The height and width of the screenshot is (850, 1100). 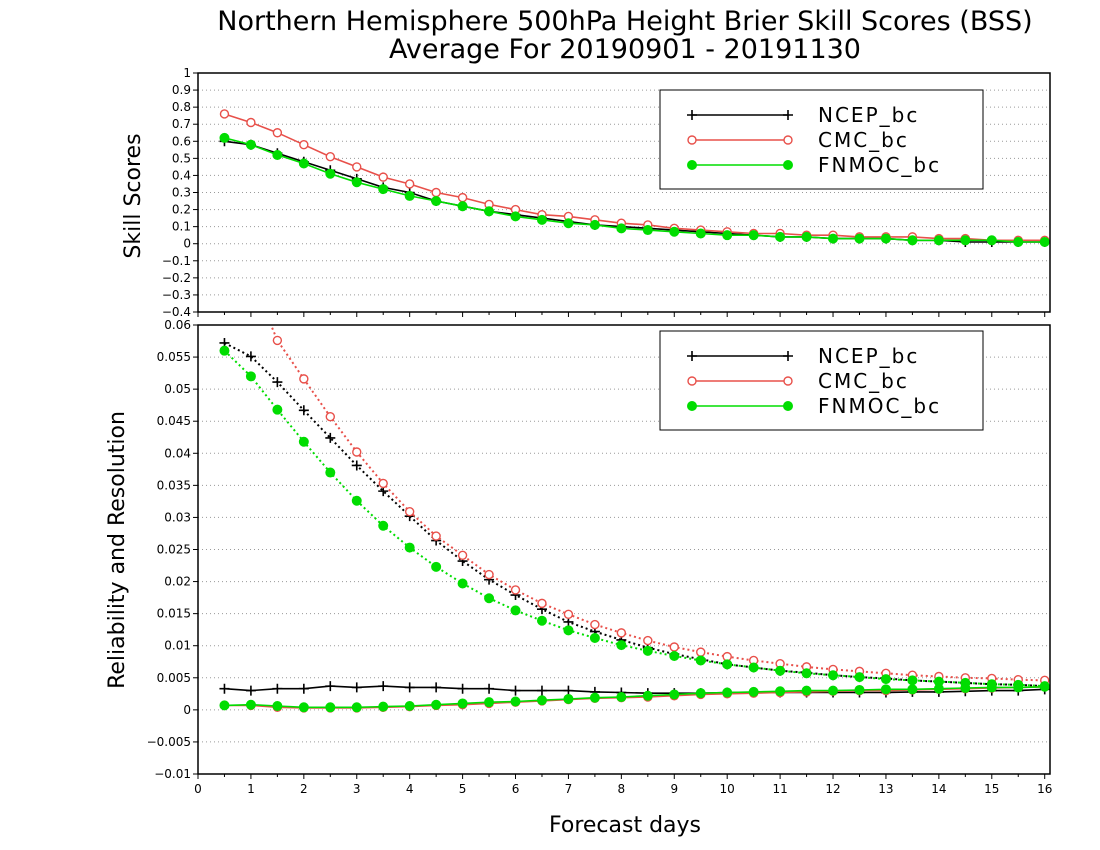 I want to click on bottom-x-tick-label: 1, so click(x=251, y=789).